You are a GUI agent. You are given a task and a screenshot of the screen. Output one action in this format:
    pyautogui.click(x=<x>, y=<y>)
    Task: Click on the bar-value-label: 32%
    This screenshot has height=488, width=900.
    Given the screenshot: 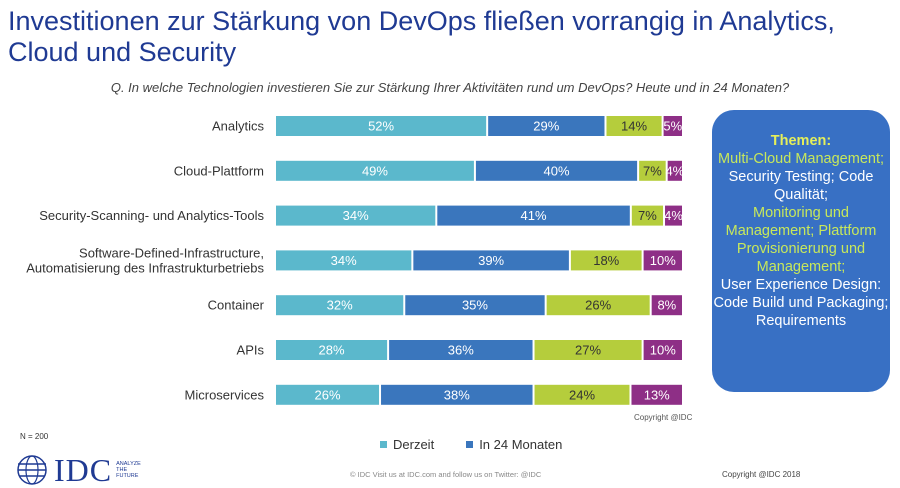 What is the action you would take?
    pyautogui.click(x=340, y=305)
    